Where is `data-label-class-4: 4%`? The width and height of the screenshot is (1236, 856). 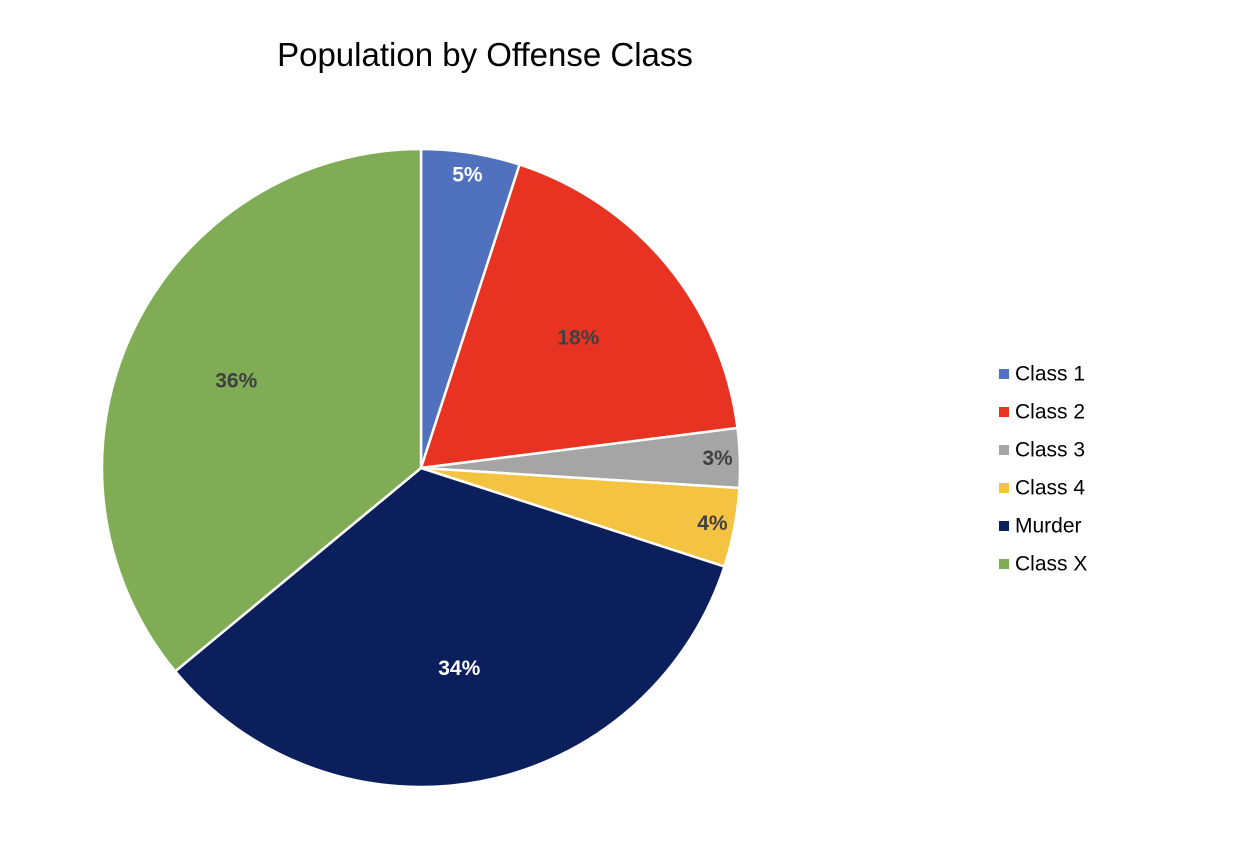 data-label-class-4: 4% is located at coordinates (712, 523).